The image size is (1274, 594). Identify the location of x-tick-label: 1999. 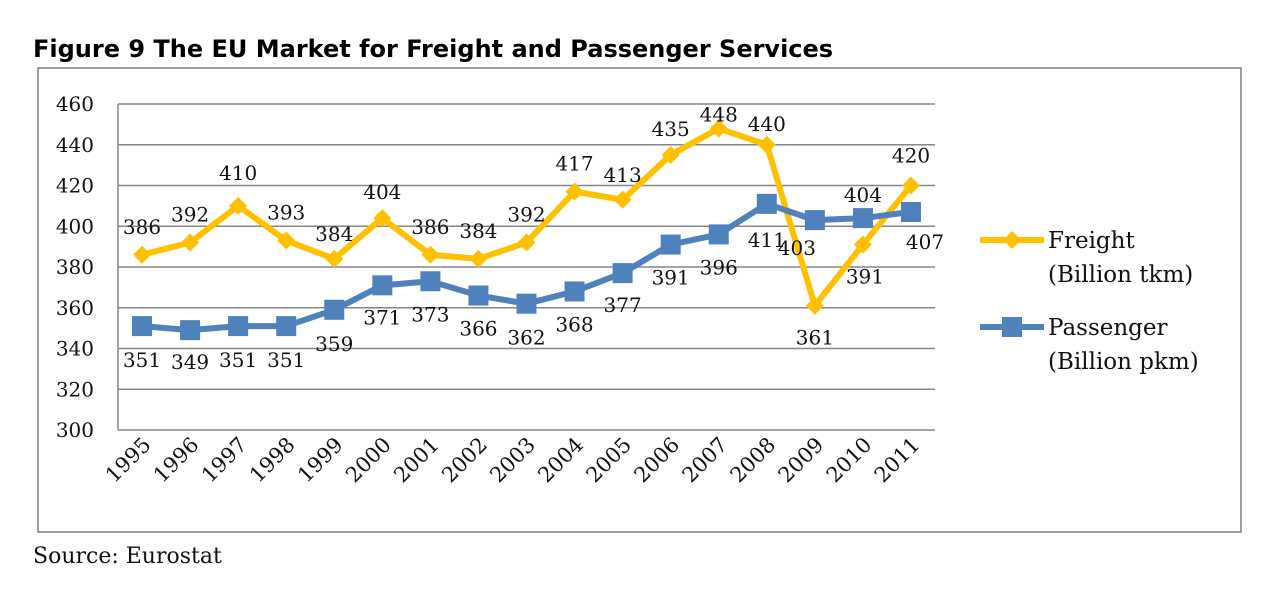
(320, 460).